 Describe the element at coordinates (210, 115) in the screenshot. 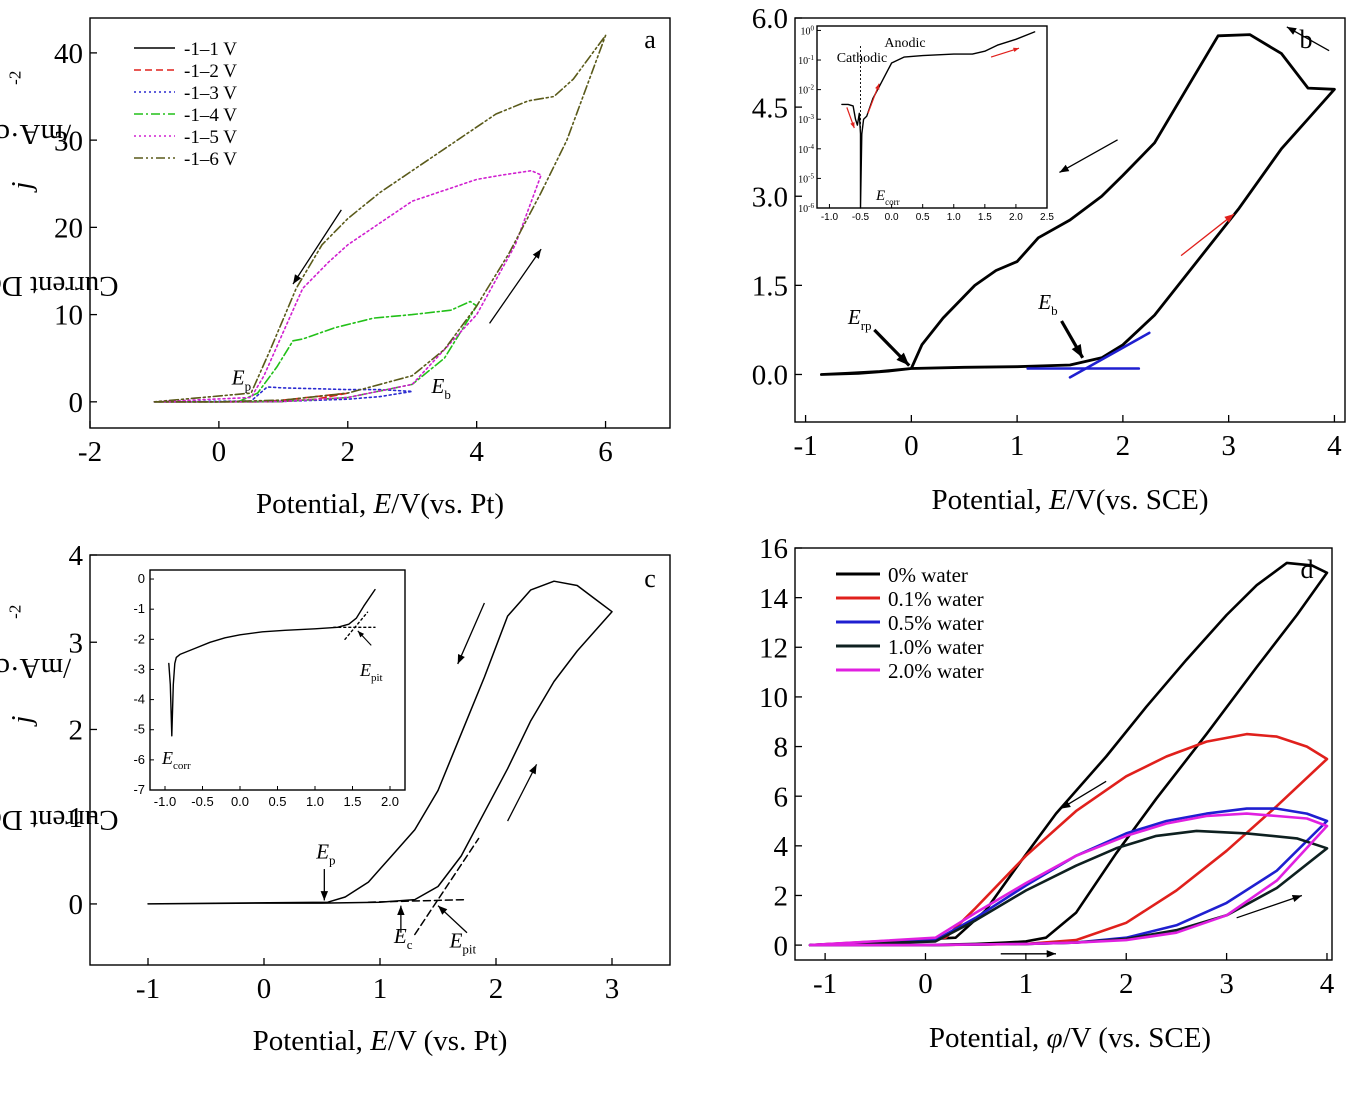

I see `panel-a-legend-label-3: -1–4 V` at that location.